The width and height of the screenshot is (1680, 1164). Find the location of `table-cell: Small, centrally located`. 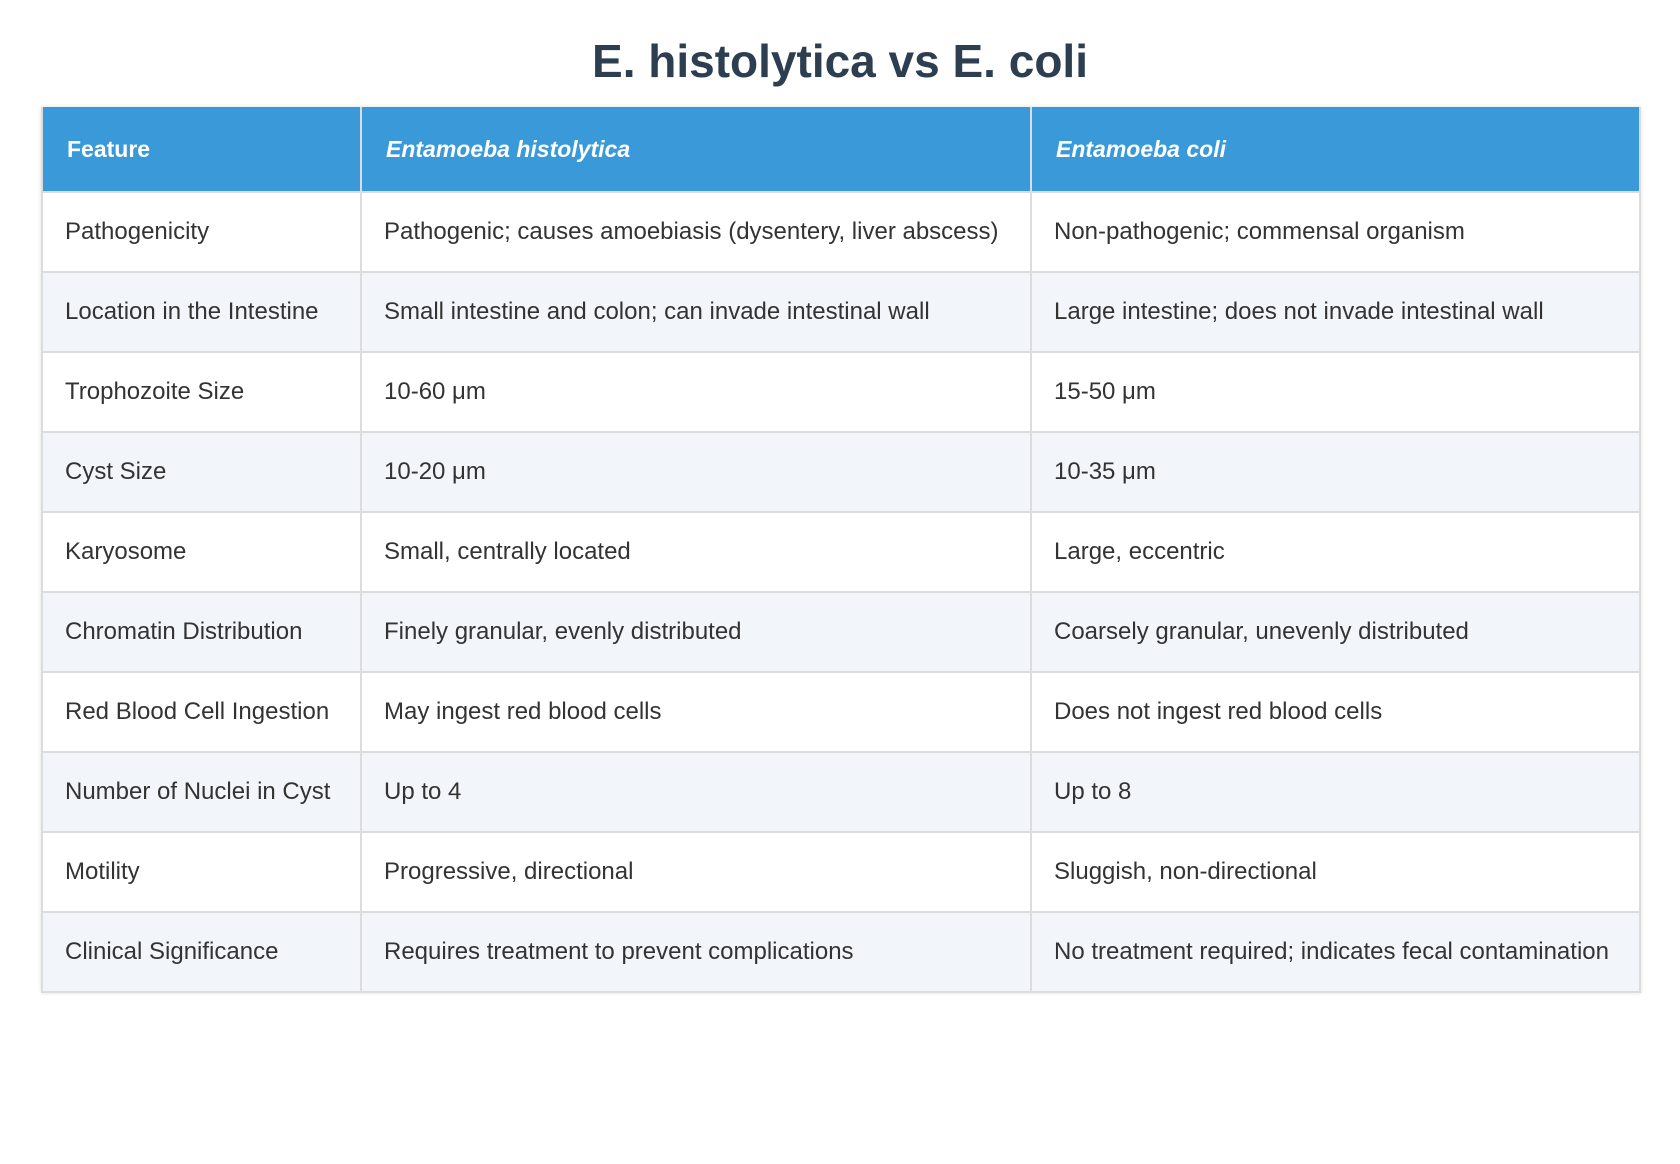

table-cell: Small, centrally located is located at coordinates (696, 552).